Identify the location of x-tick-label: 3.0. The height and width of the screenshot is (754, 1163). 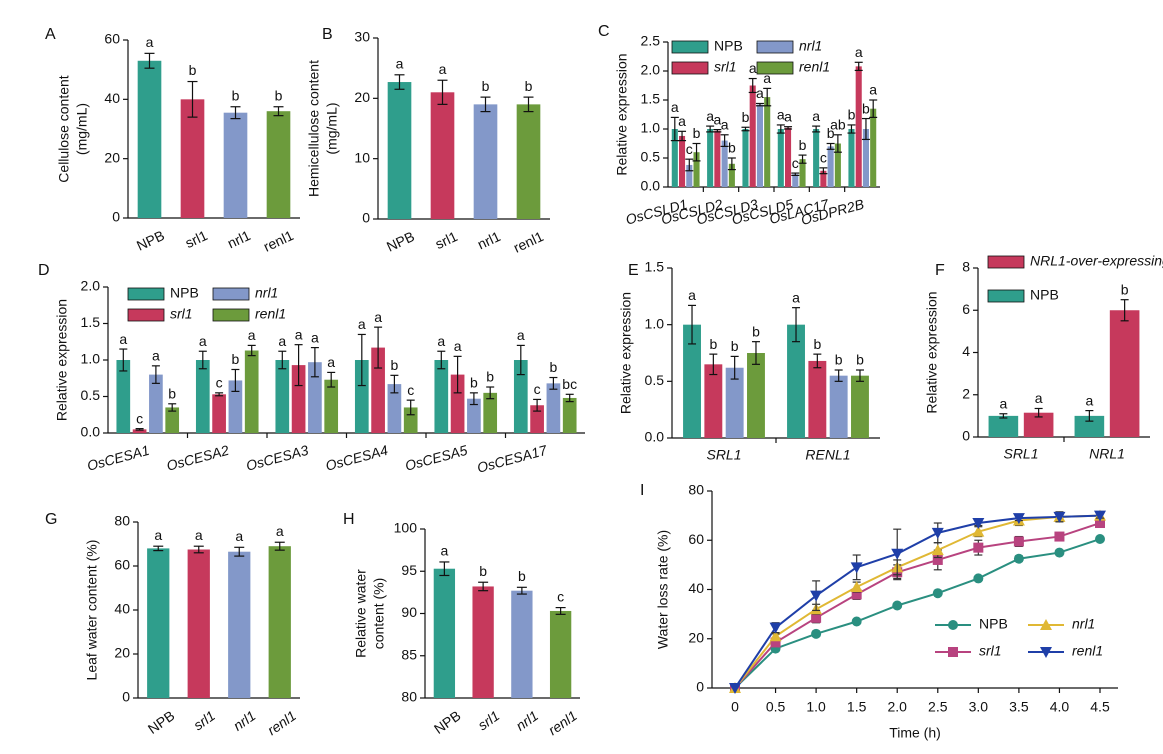
(979, 707).